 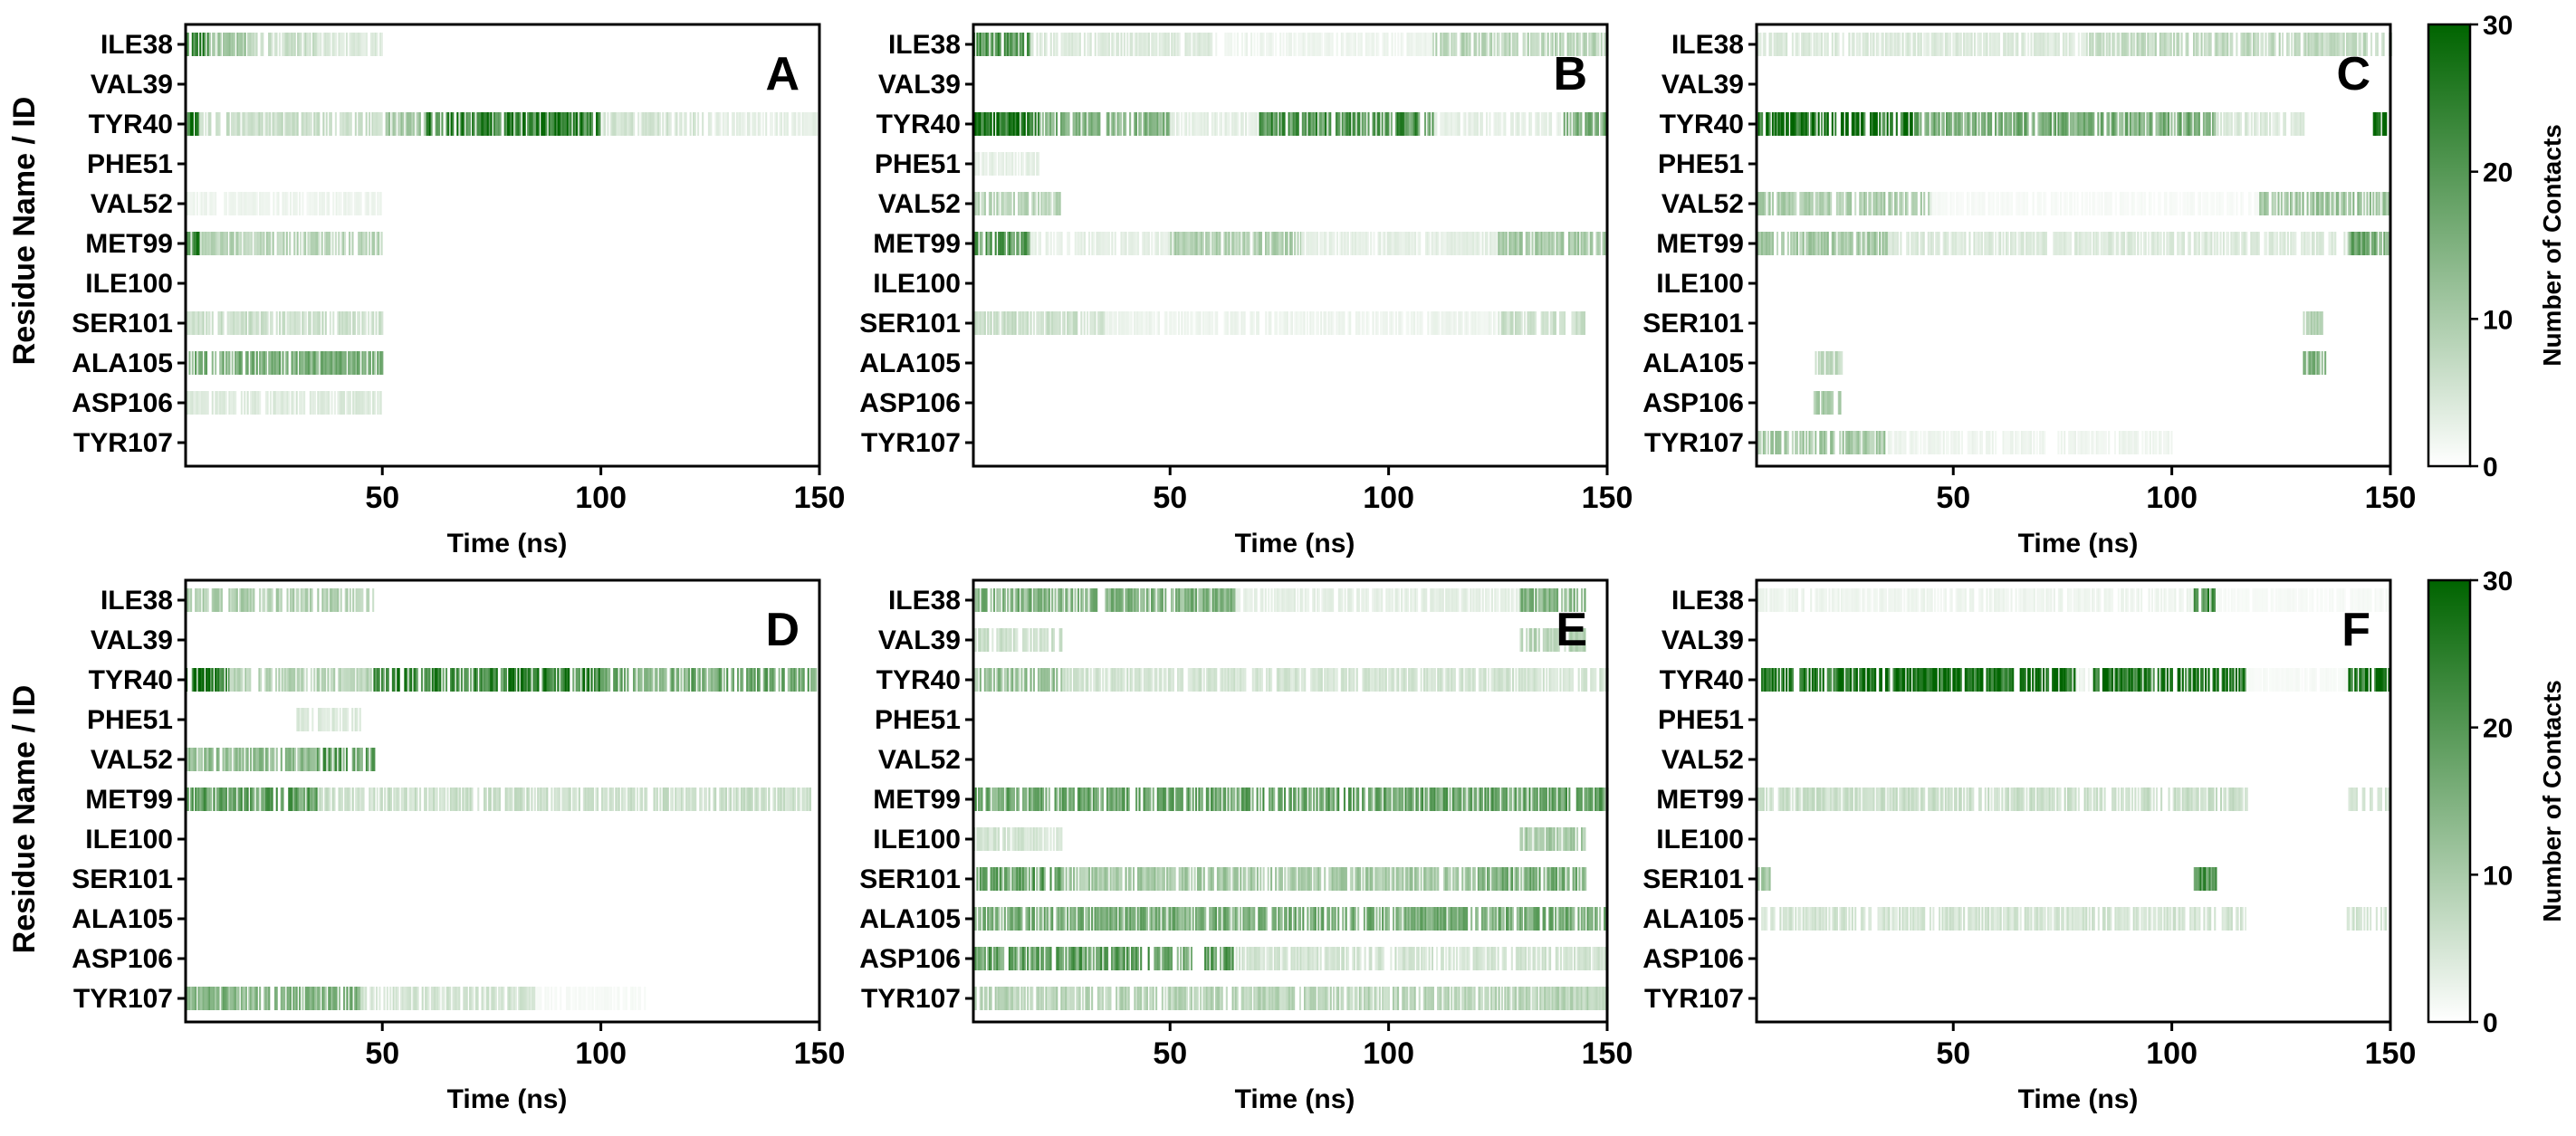 I want to click on plot-frame, so click(x=2073, y=245).